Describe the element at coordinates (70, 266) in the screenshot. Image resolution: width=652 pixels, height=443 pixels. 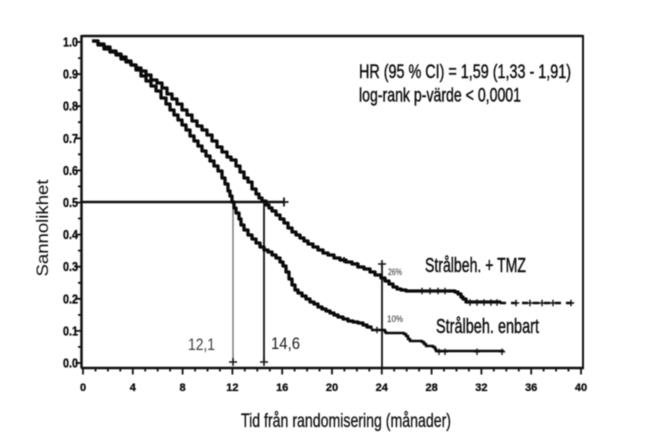
I see `svg-text: 0.3` at that location.